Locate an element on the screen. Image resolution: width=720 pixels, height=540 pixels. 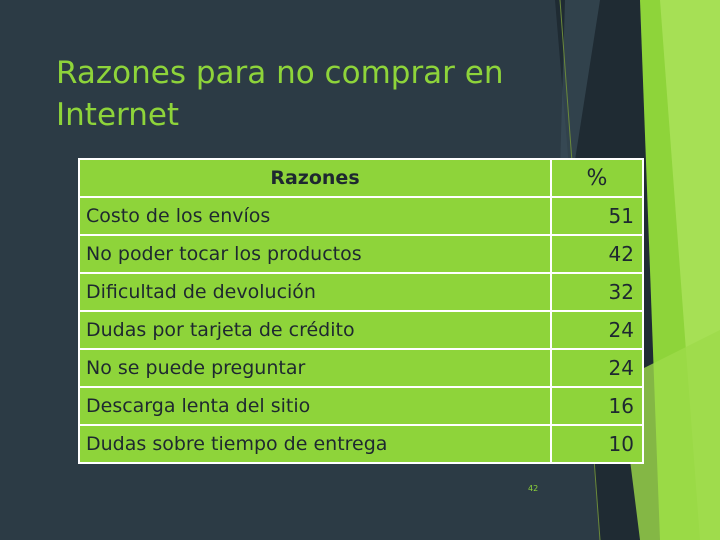
table-row: Descarga lenta del sitio 16 is located at coordinates (361, 406).